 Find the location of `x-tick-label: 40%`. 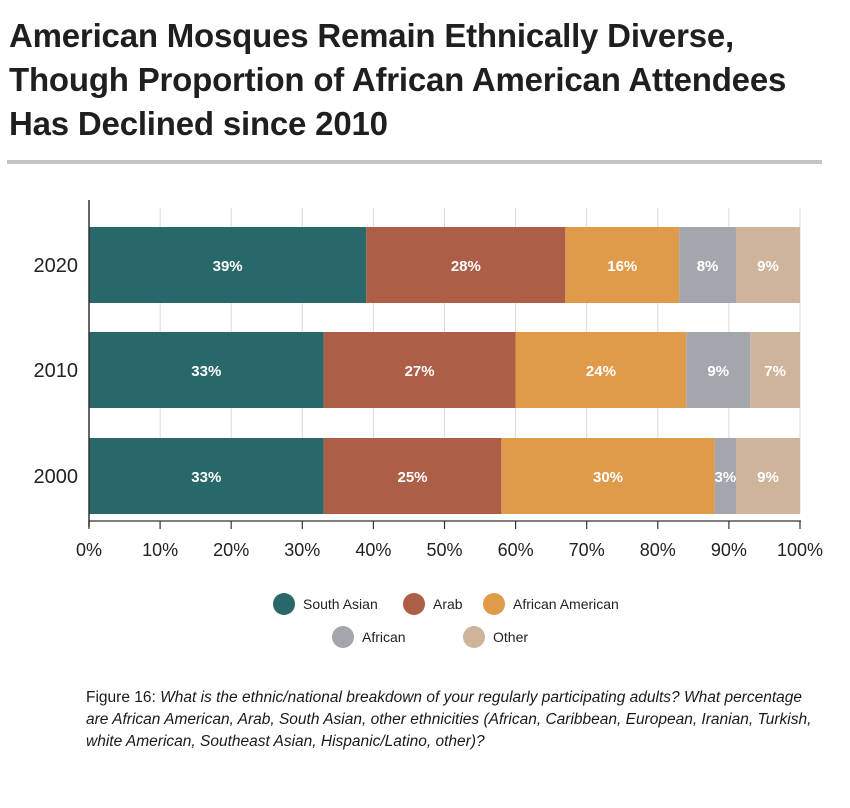

x-tick-label: 40% is located at coordinates (373, 550).